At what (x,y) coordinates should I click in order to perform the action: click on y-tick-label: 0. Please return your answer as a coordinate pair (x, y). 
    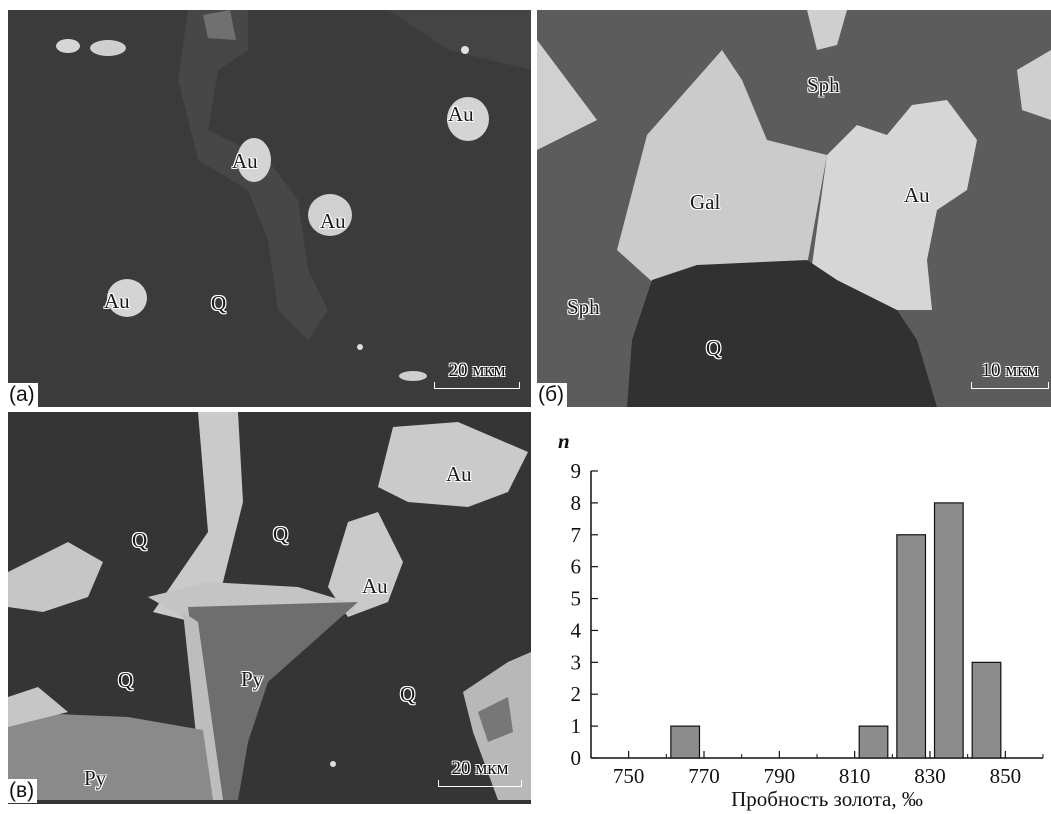
    Looking at the image, I should click on (576, 758).